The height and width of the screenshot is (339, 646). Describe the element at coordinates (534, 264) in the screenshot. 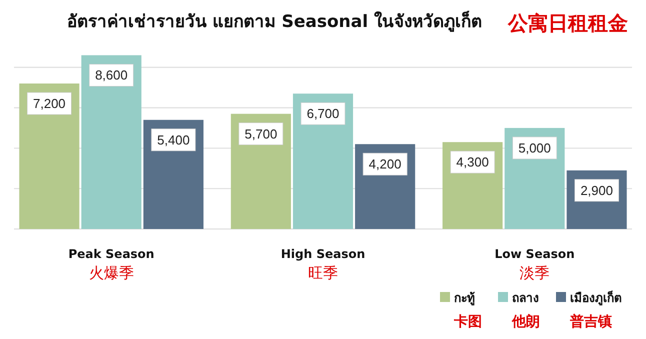

I see `x-tick-label: Low Season 淡季` at that location.